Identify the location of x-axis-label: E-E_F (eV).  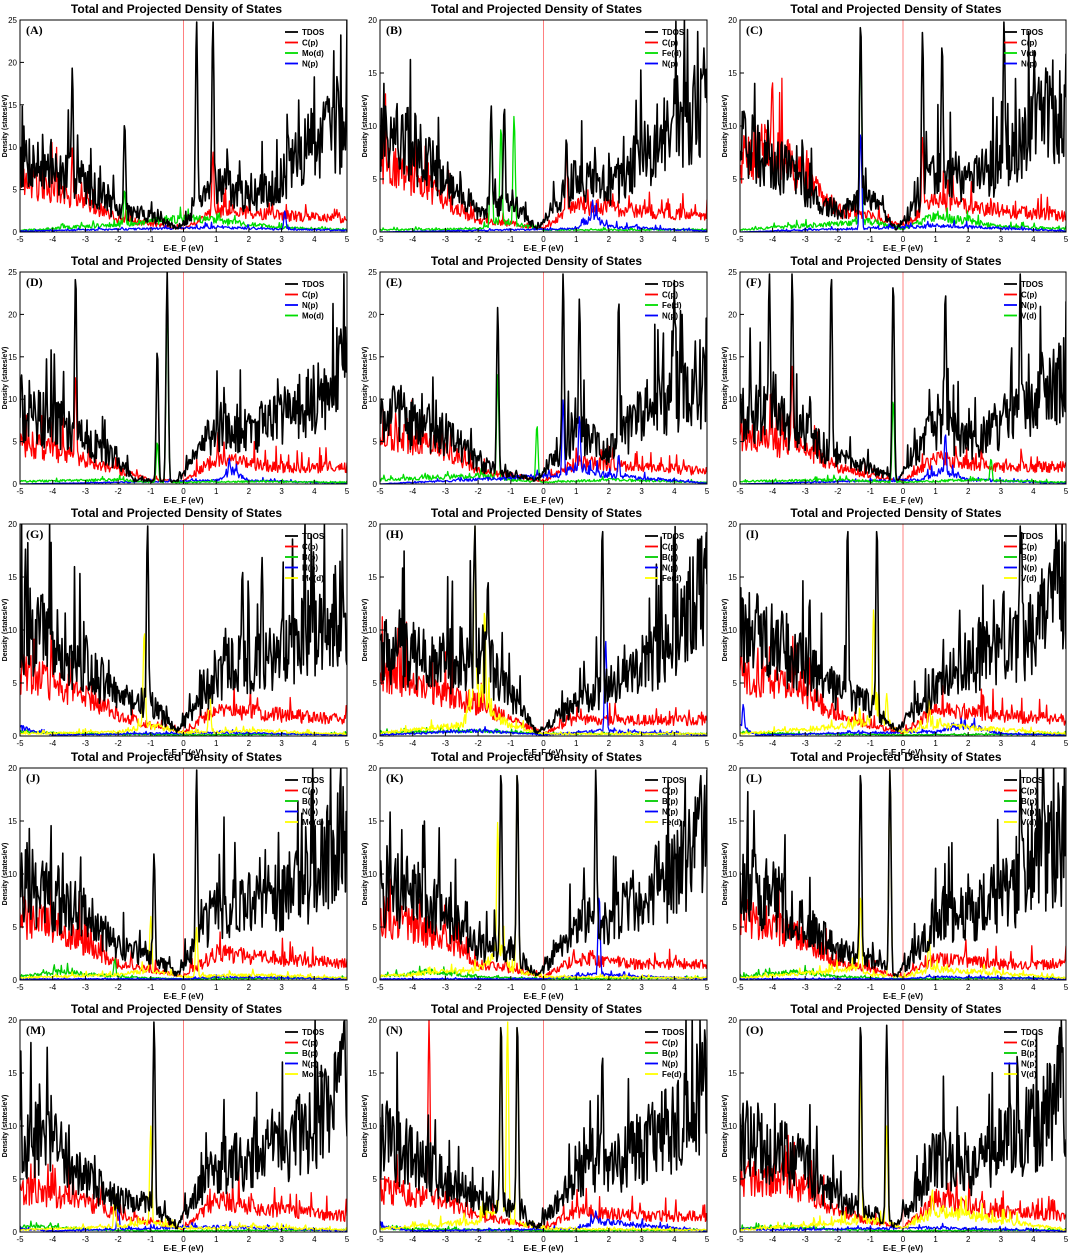
(543, 752).